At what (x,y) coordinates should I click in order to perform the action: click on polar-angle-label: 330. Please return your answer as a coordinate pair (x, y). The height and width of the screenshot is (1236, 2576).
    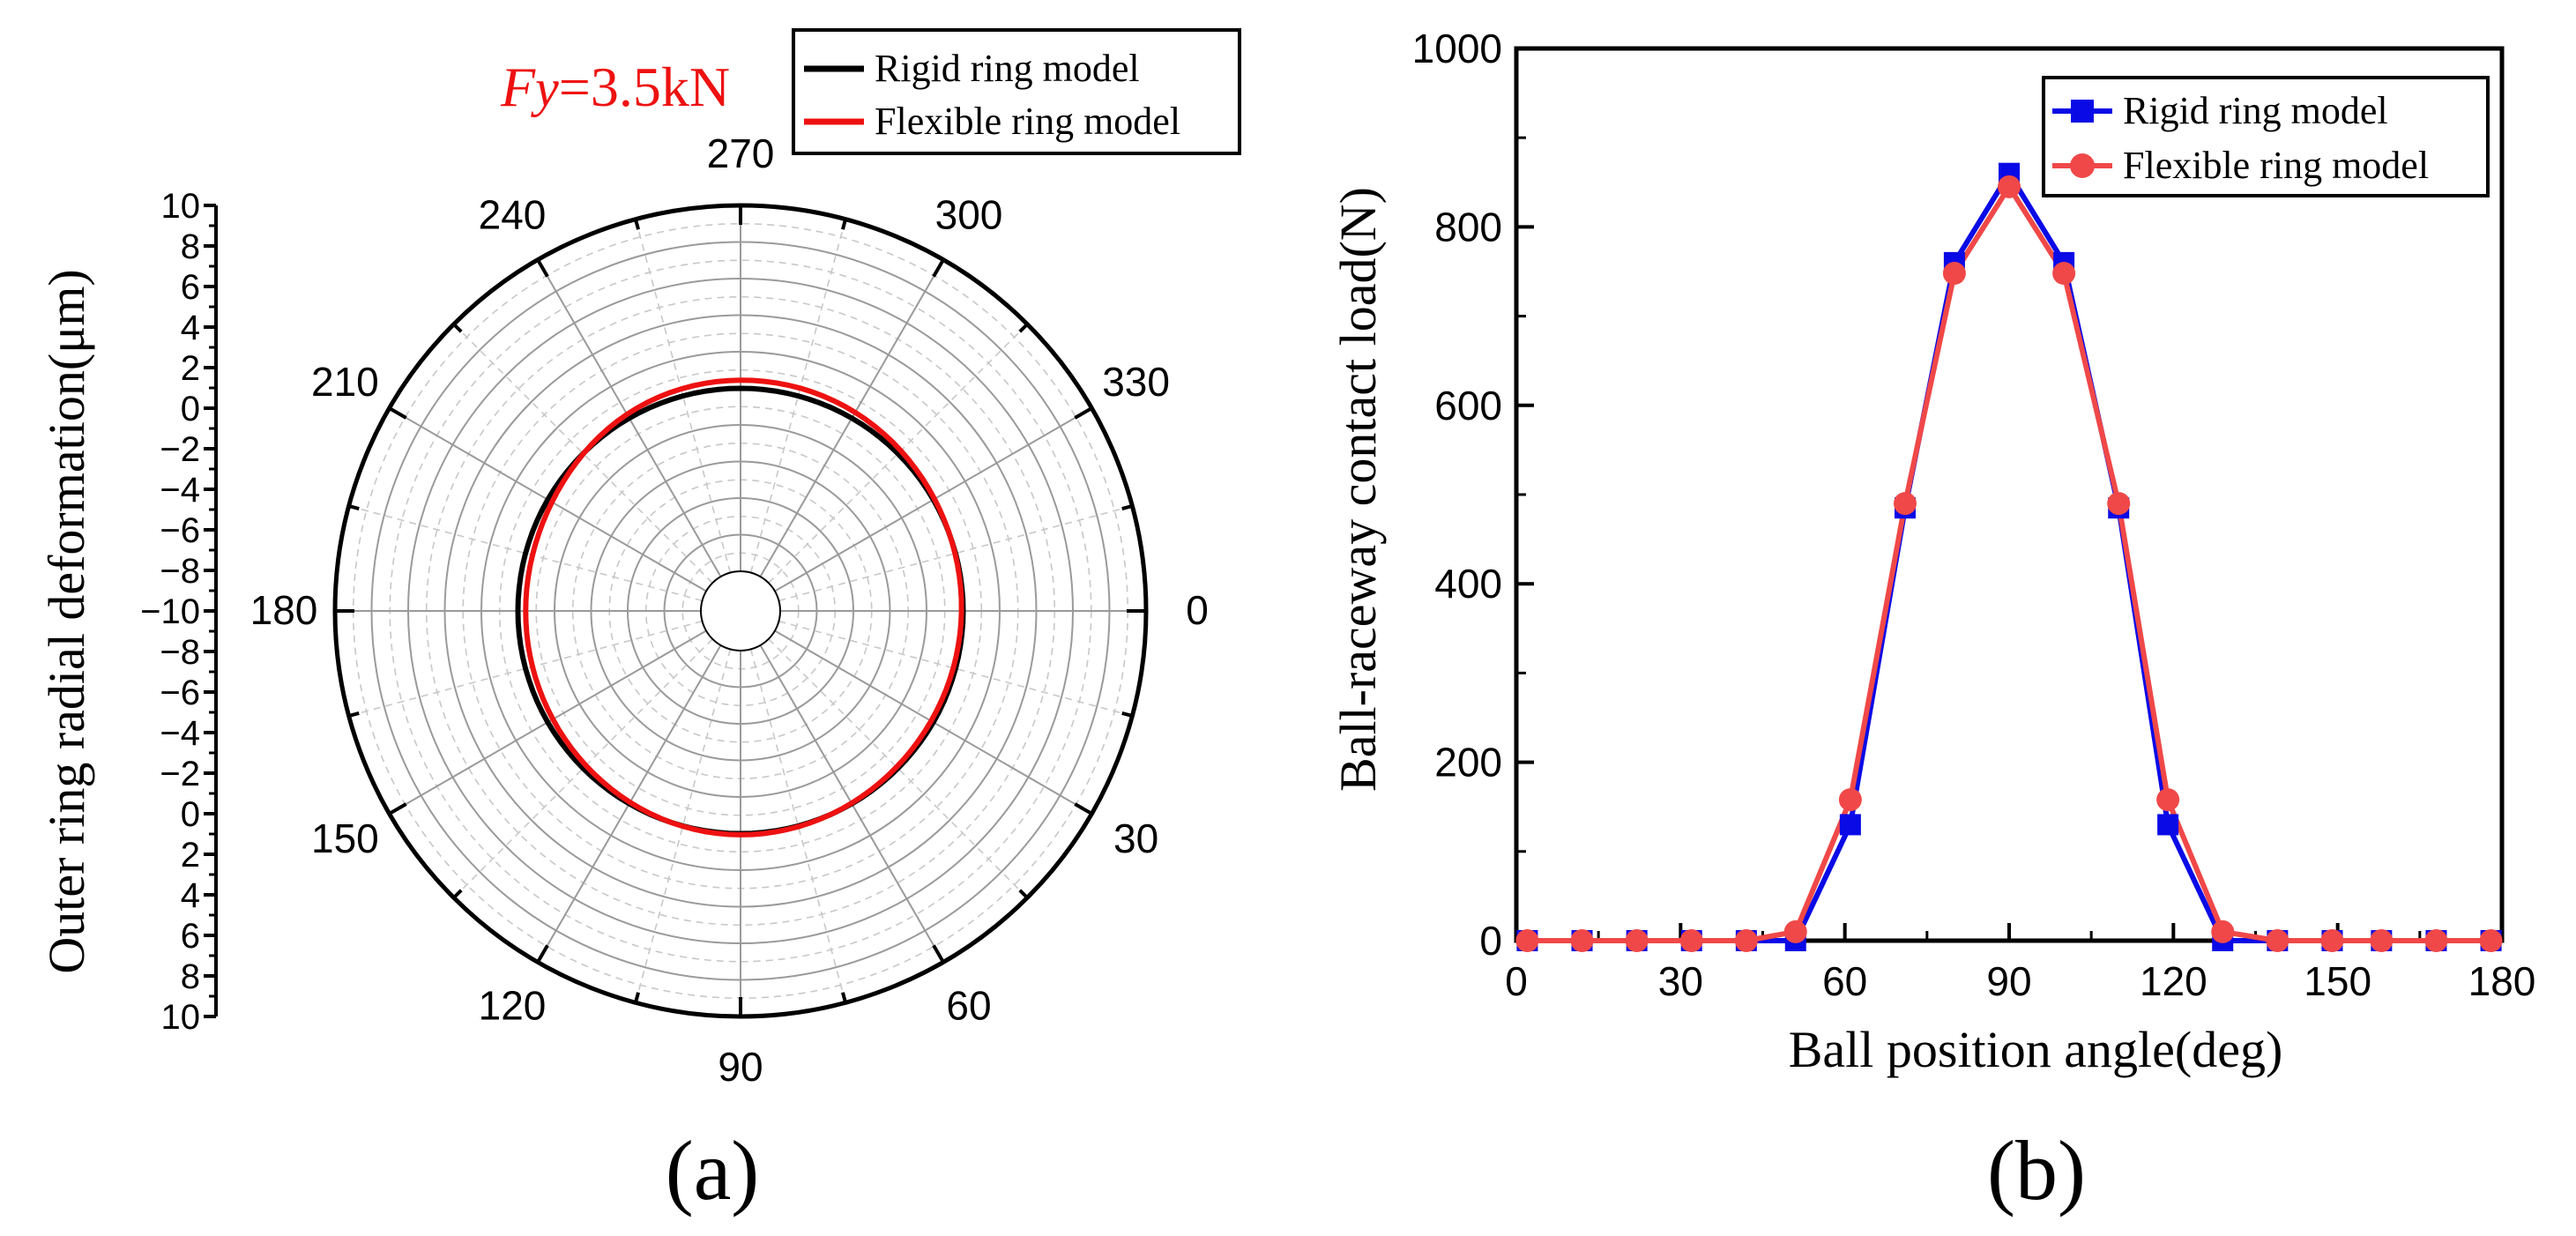
    Looking at the image, I should click on (1136, 382).